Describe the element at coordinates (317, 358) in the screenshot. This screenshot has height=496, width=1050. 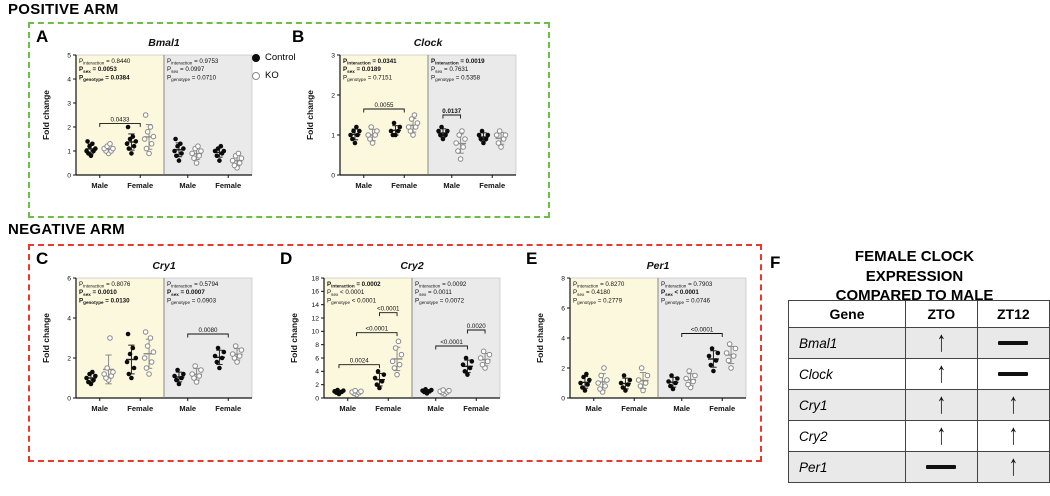
I see `svg-text: 6` at that location.